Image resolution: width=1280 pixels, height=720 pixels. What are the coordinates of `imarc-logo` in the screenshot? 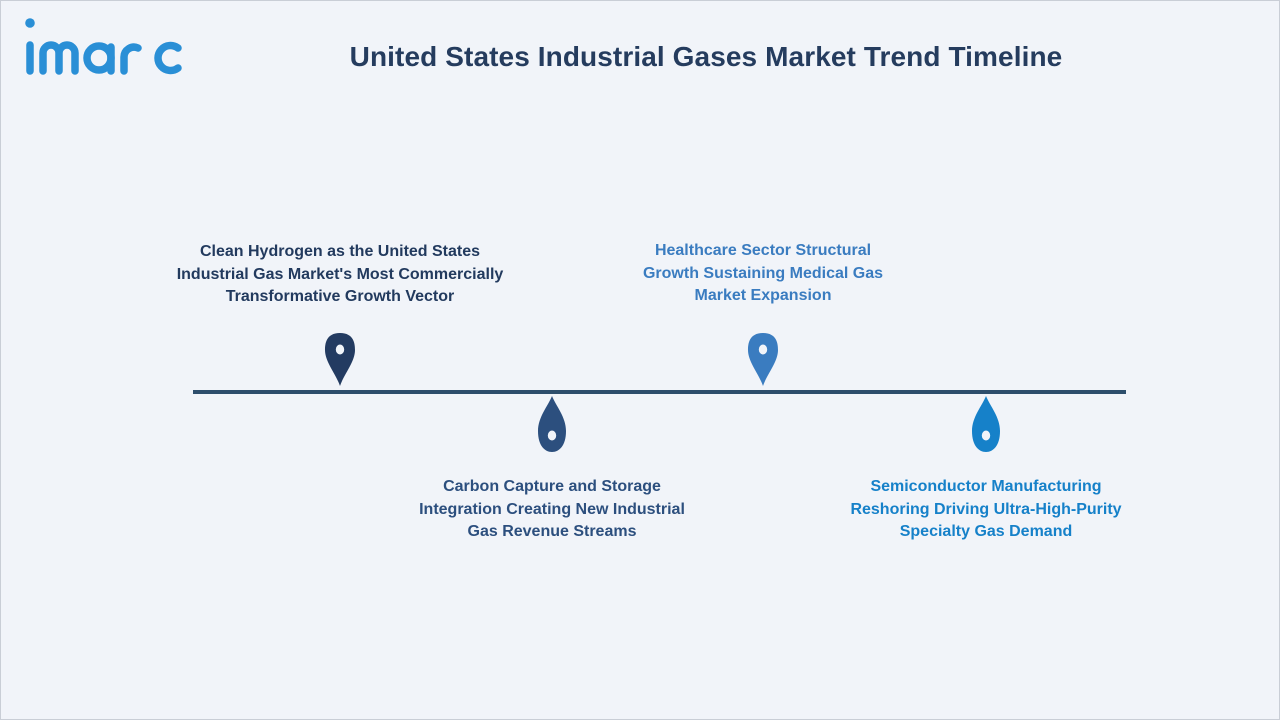 It's located at (103, 46).